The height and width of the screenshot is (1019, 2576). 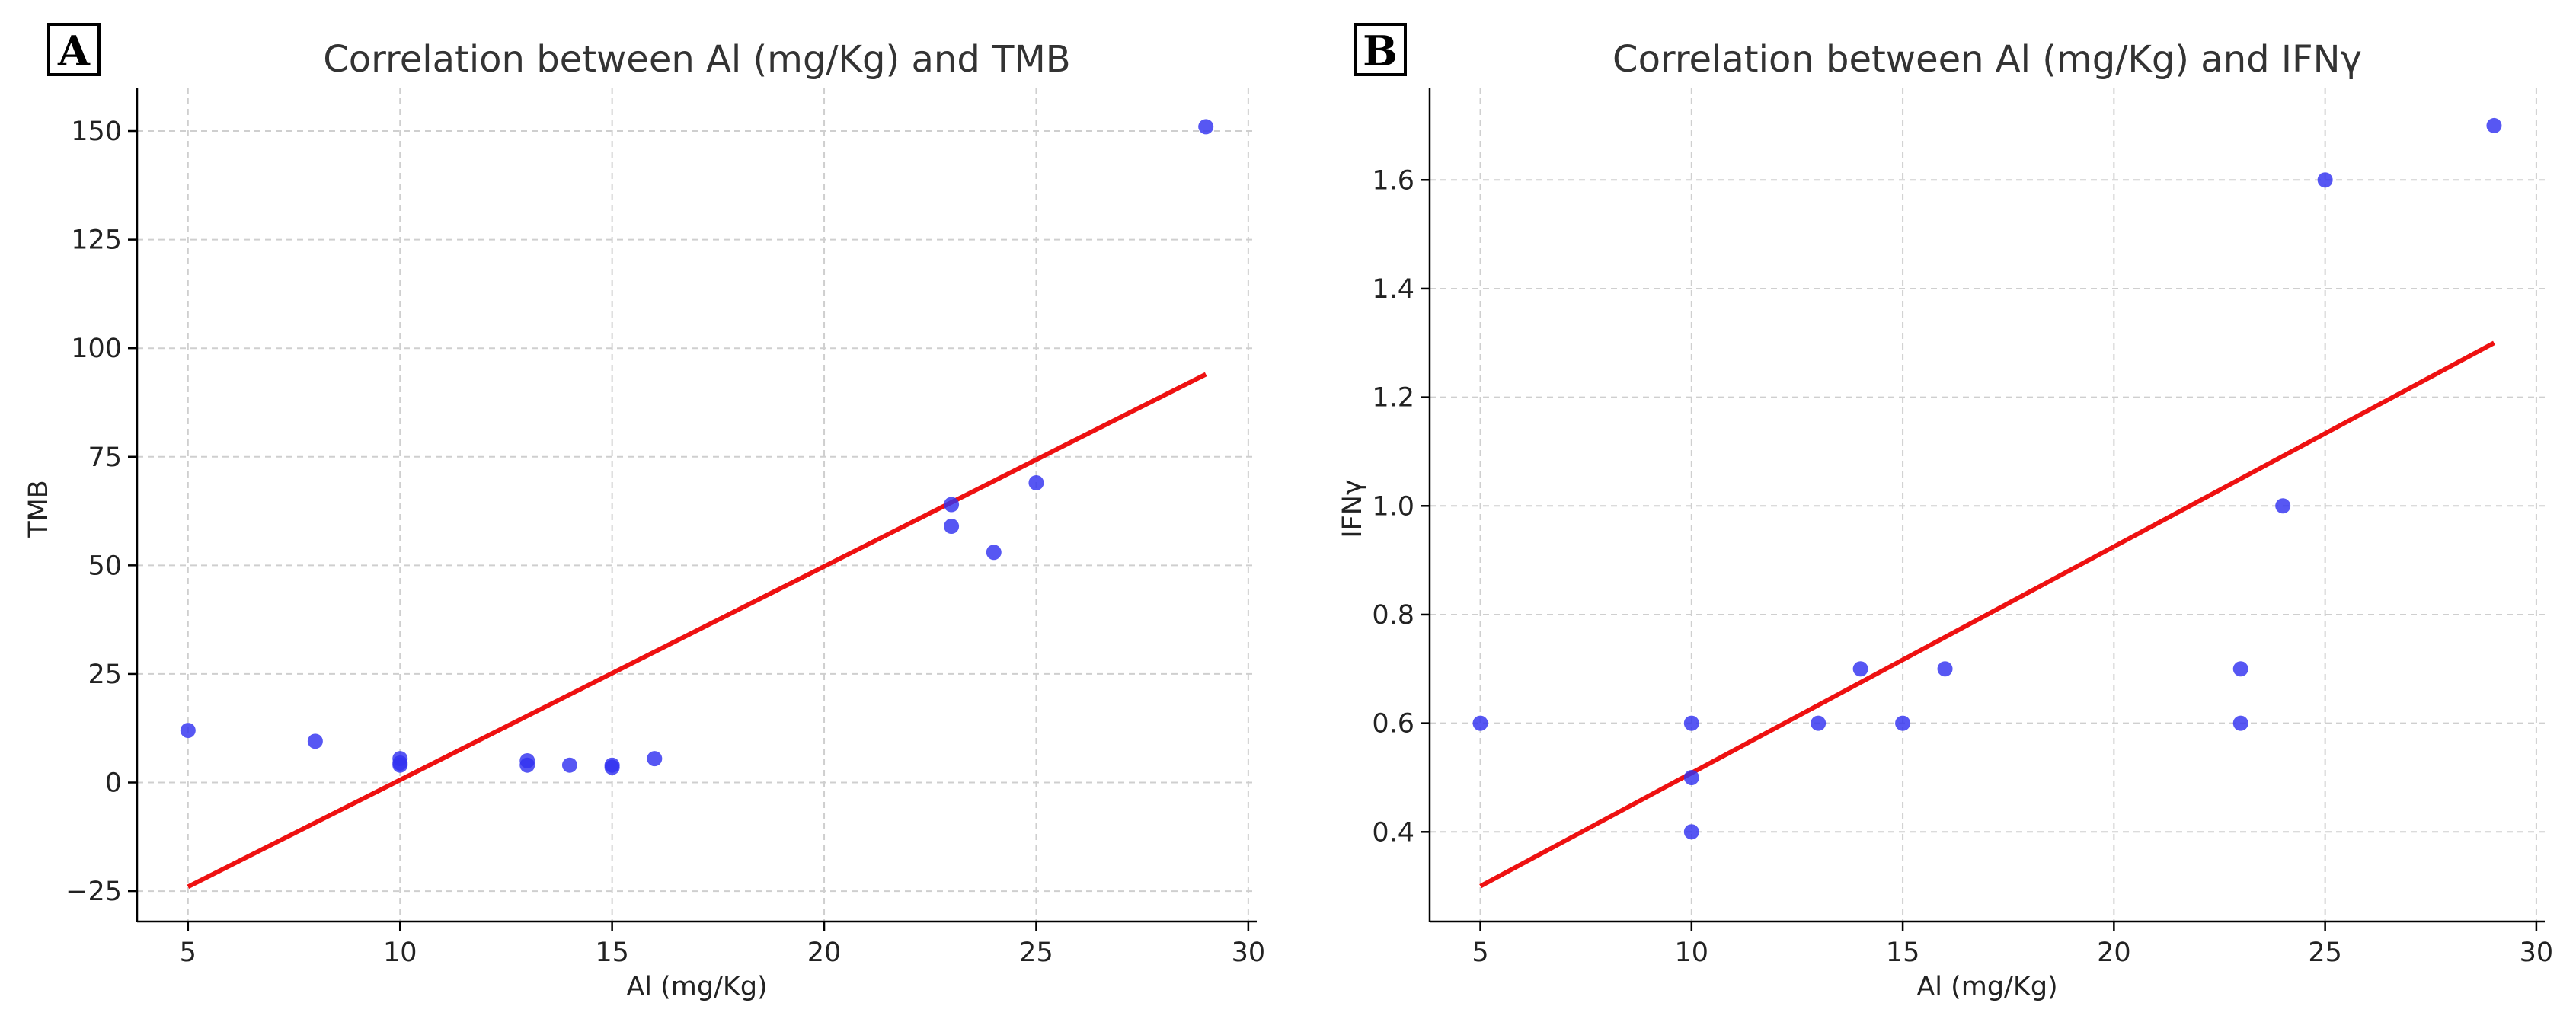 I want to click on panel-letter: B, so click(x=1380, y=51).